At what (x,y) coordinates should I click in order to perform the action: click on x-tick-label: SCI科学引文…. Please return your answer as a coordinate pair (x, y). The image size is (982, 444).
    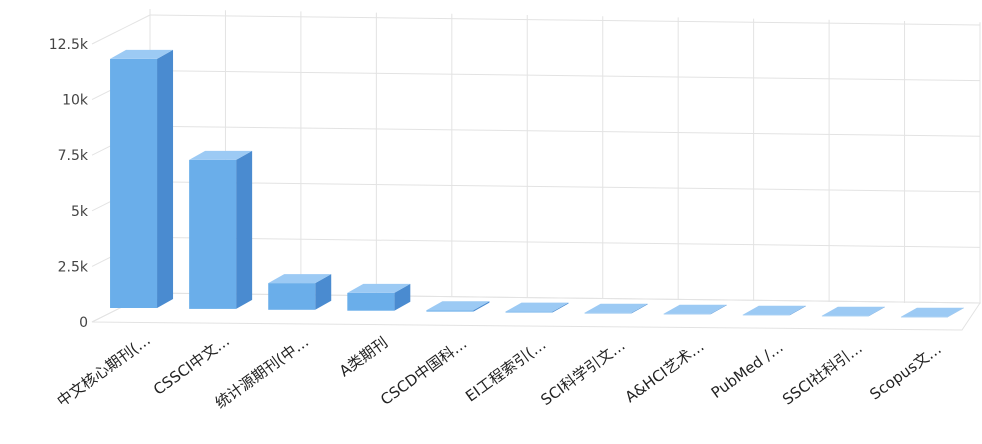
    Looking at the image, I should click on (582, 372).